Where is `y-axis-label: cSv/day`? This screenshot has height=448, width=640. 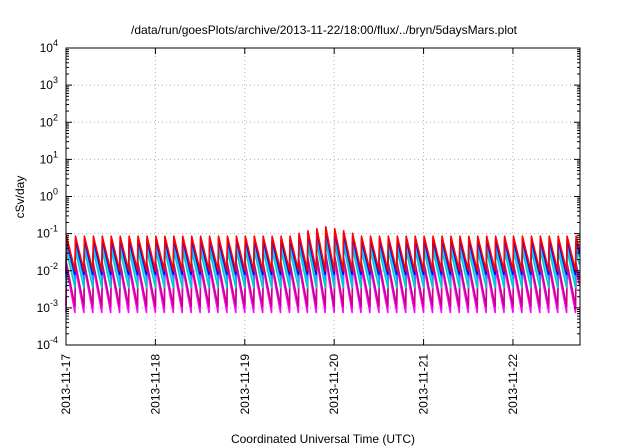
y-axis-label: cSv/day is located at coordinates (20, 197).